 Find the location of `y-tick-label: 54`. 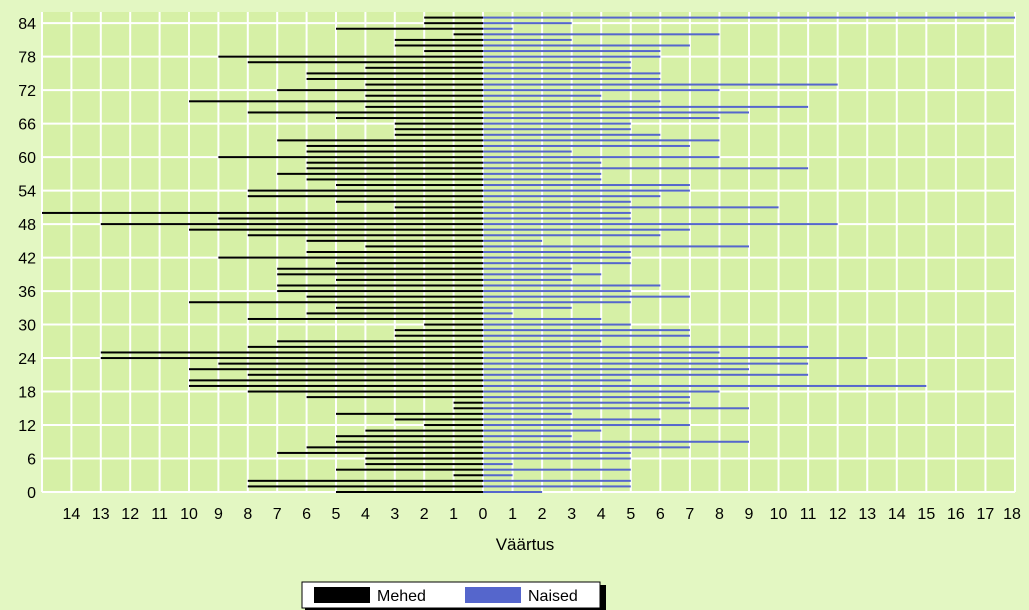

y-tick-label: 54 is located at coordinates (27, 192).